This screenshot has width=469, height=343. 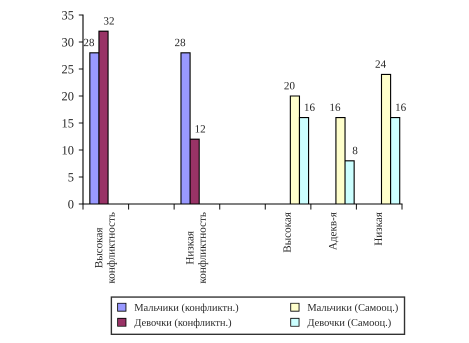 I want to click on y-tick-label: 15, so click(x=68, y=123).